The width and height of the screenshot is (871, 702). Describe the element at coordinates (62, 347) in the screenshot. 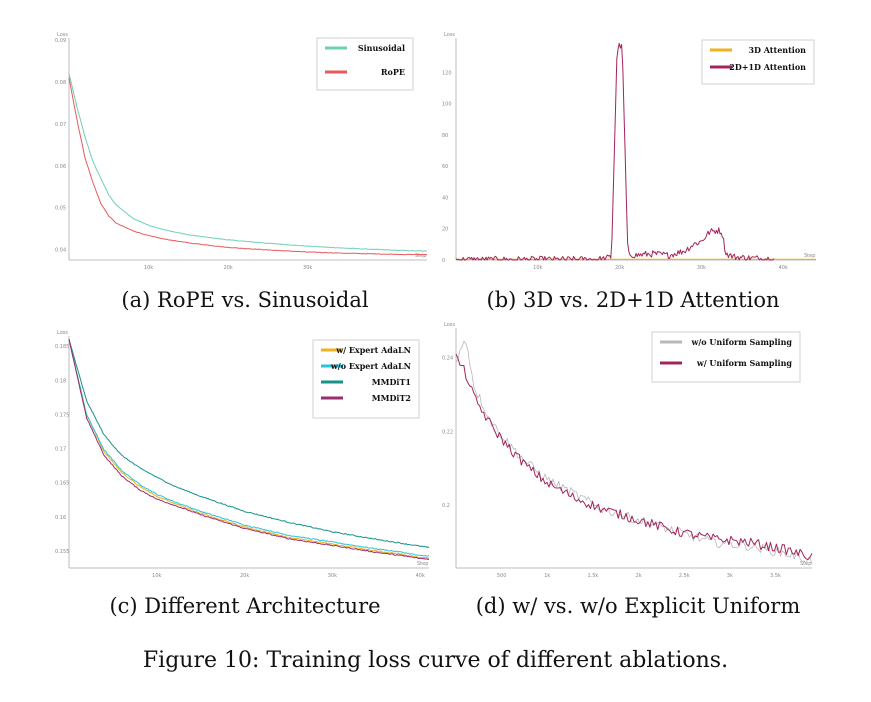

I see `y-tick-label: 0.185` at that location.